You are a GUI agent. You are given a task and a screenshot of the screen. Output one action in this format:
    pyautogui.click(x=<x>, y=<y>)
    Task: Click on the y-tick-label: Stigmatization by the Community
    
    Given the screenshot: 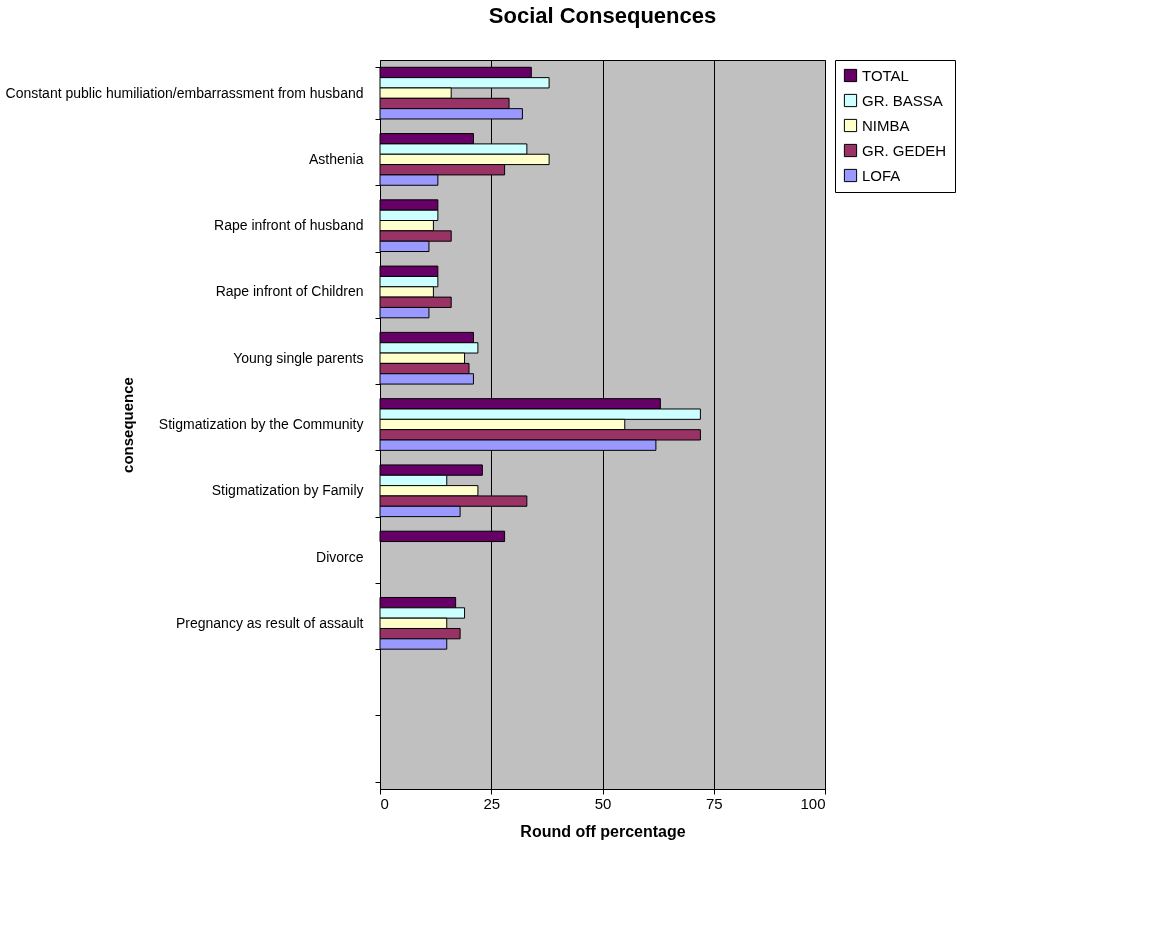 What is the action you would take?
    pyautogui.click(x=261, y=424)
    